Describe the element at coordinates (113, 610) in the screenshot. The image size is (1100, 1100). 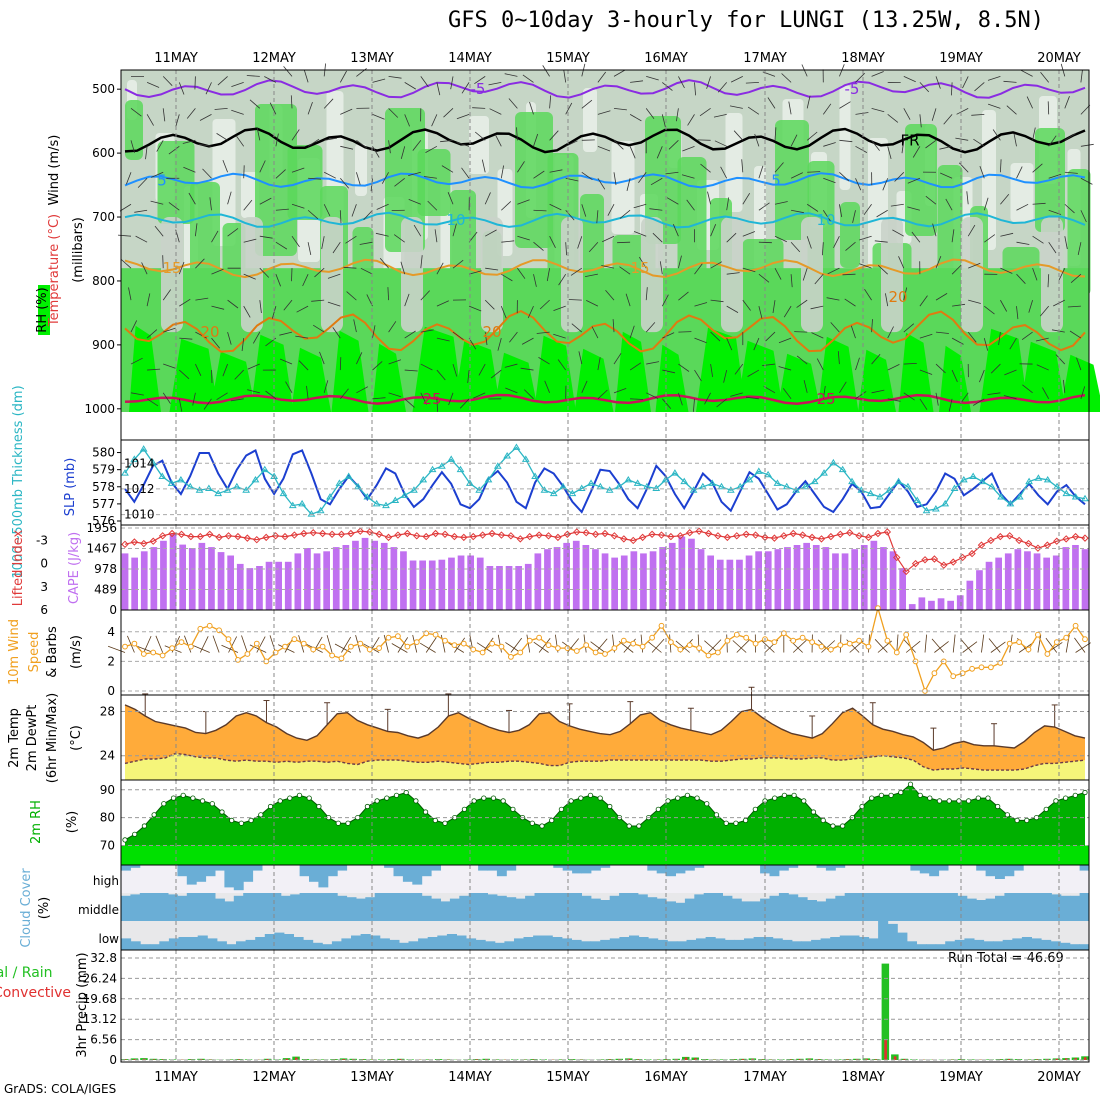
I see `cape-tick-4: 0` at that location.